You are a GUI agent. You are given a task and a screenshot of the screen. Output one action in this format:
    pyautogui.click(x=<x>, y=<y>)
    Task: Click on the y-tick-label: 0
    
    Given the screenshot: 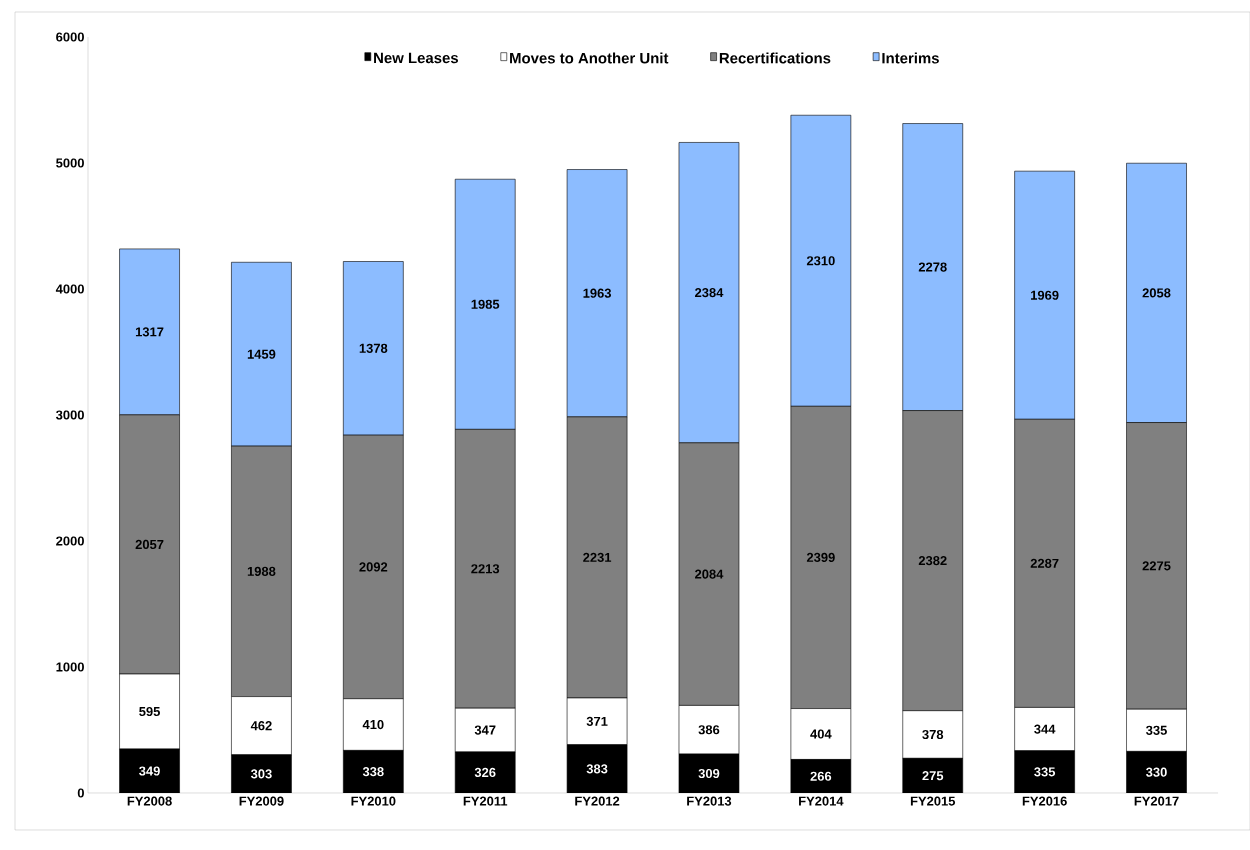 What is the action you would take?
    pyautogui.click(x=80, y=793)
    